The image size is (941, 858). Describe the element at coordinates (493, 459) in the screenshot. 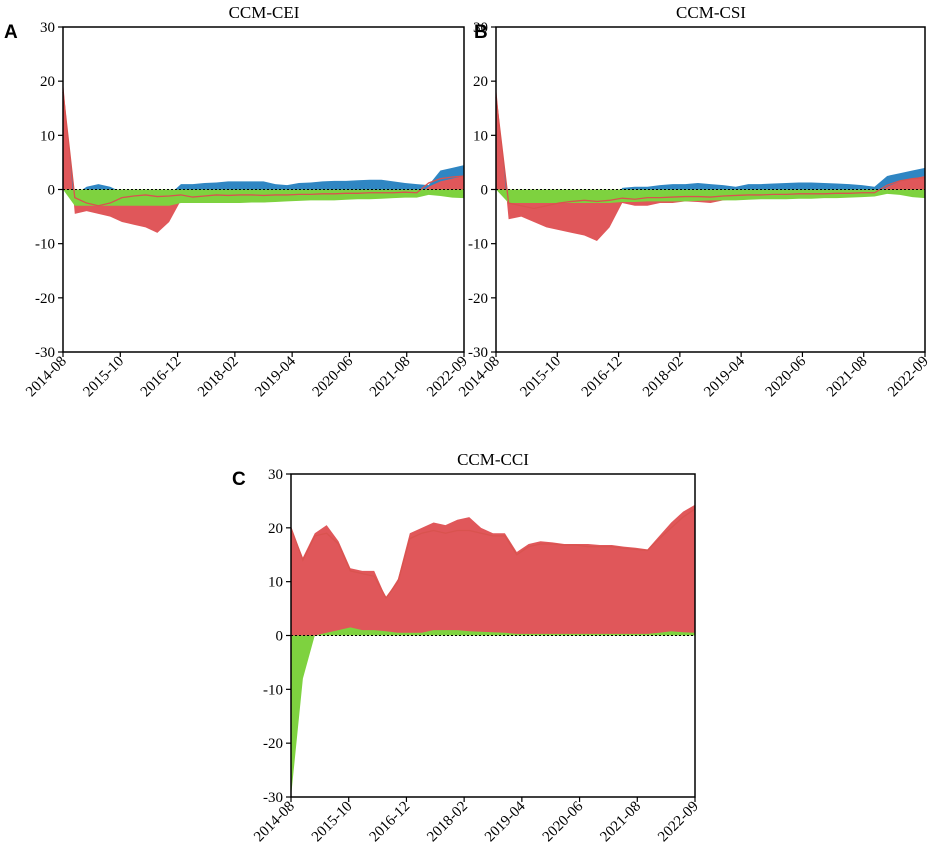

I see `panel-title: CCM-CCI` at that location.